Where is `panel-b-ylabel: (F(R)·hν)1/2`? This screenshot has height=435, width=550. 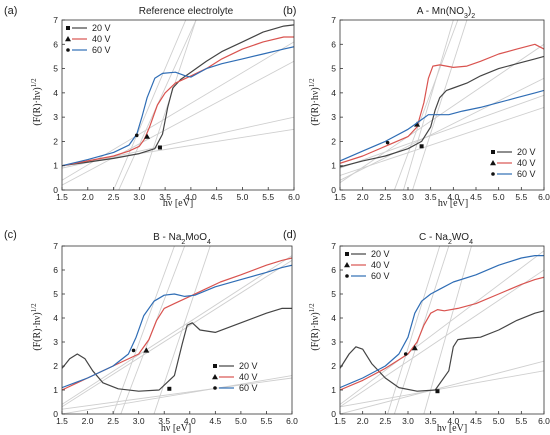
panel-b-ylabel: (F(R)·hν)1/2 is located at coordinates (314, 102).